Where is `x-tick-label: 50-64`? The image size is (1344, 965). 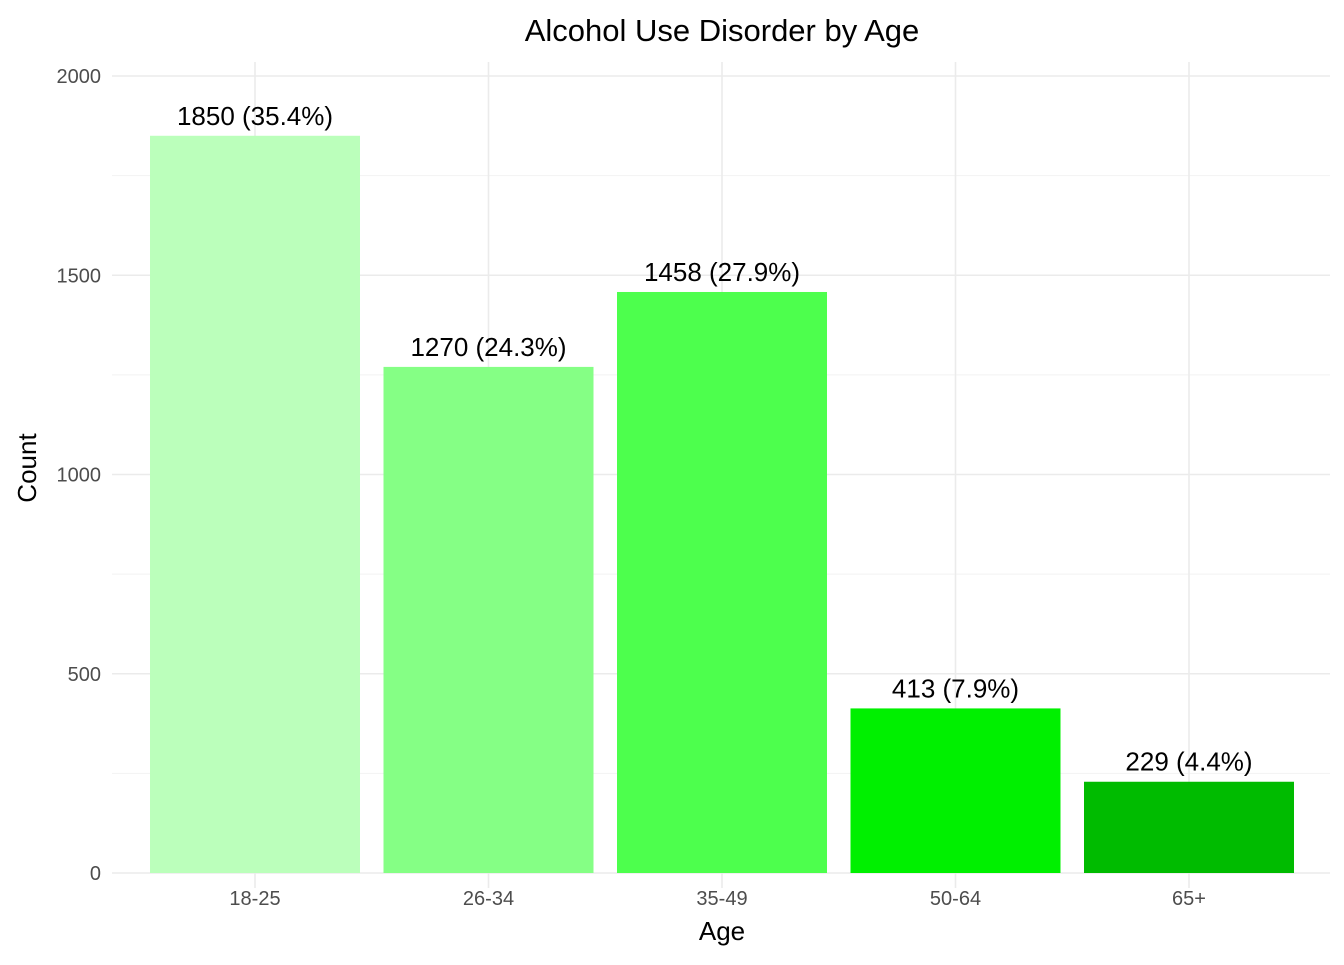
x-tick-label: 50-64 is located at coordinates (955, 899).